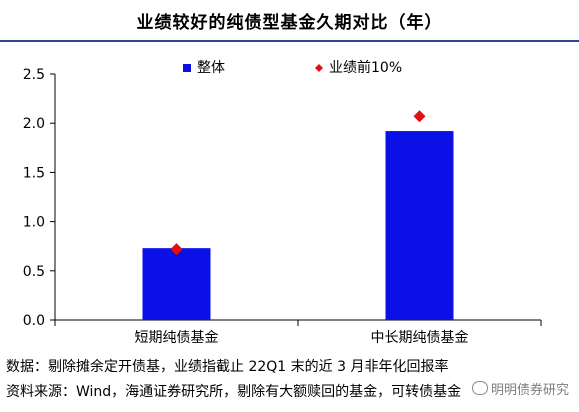  I want to click on x-category-label: 短期纯债基金, so click(177, 337).